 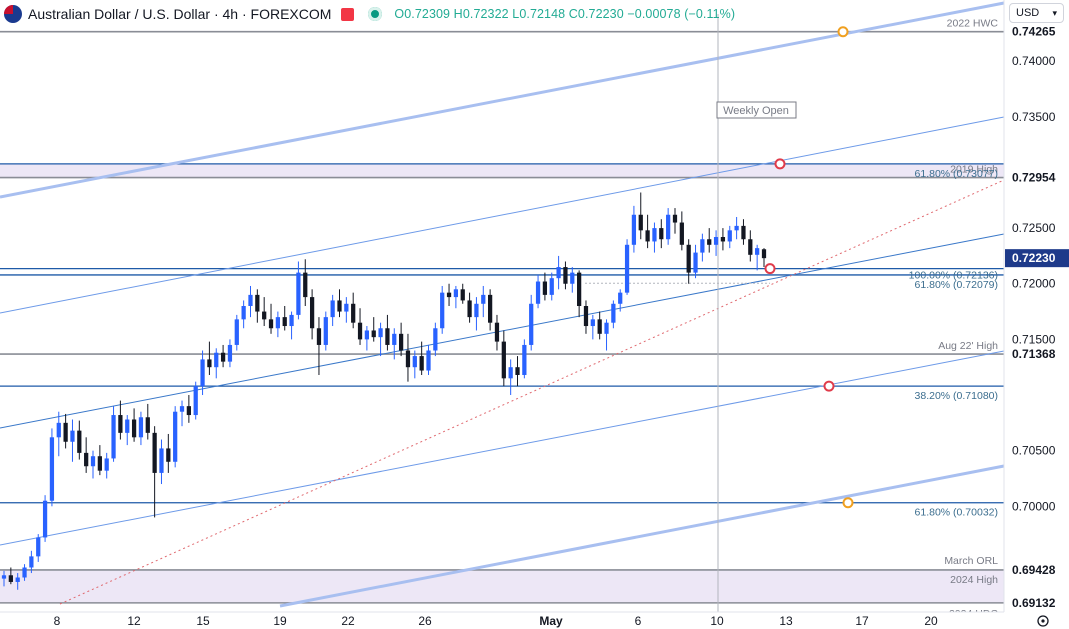 I want to click on time-axis, so click(x=534, y=620).